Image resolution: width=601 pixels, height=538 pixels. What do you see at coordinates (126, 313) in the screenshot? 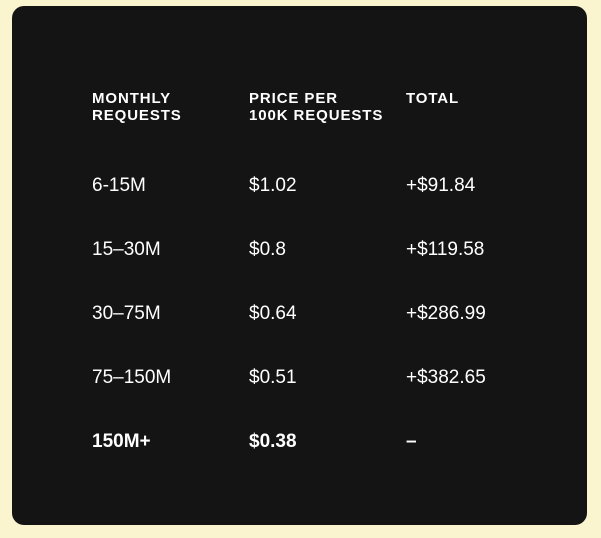
I see `requests-cell: 30–75M` at bounding box center [126, 313].